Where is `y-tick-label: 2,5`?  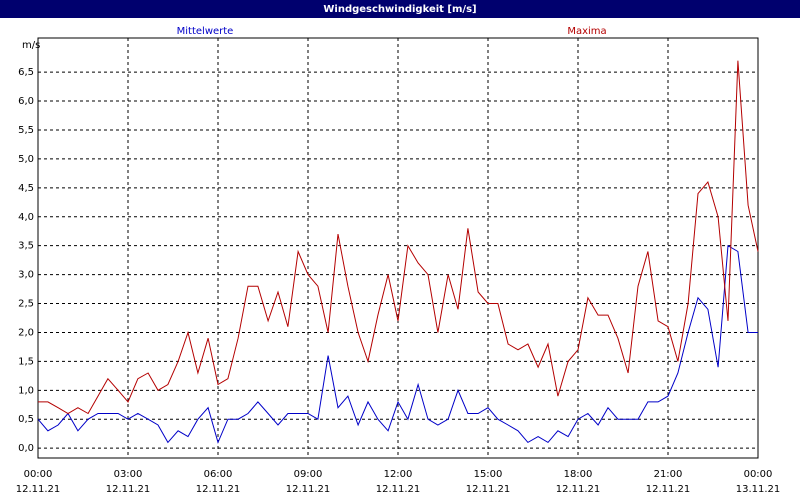 y-tick-label: 2,5 is located at coordinates (26, 304).